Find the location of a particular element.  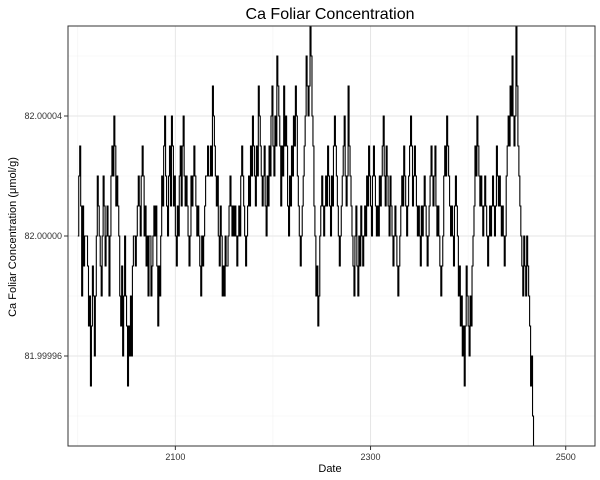

y-axis: 81.99996 82.00000 82.00004 is located at coordinates (46, 236).